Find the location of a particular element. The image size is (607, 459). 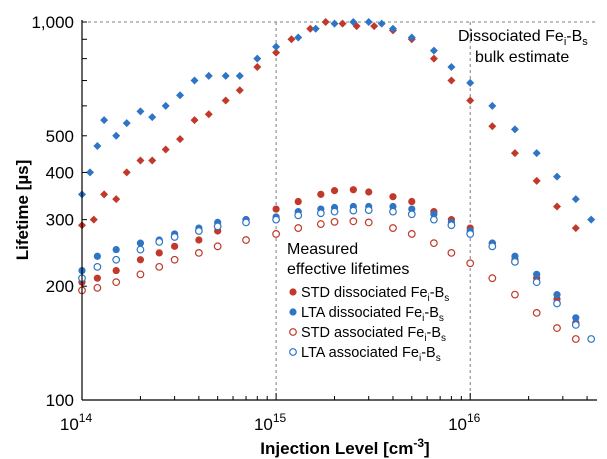

y-axis-title: Lifetime [µs] is located at coordinates (22, 210).